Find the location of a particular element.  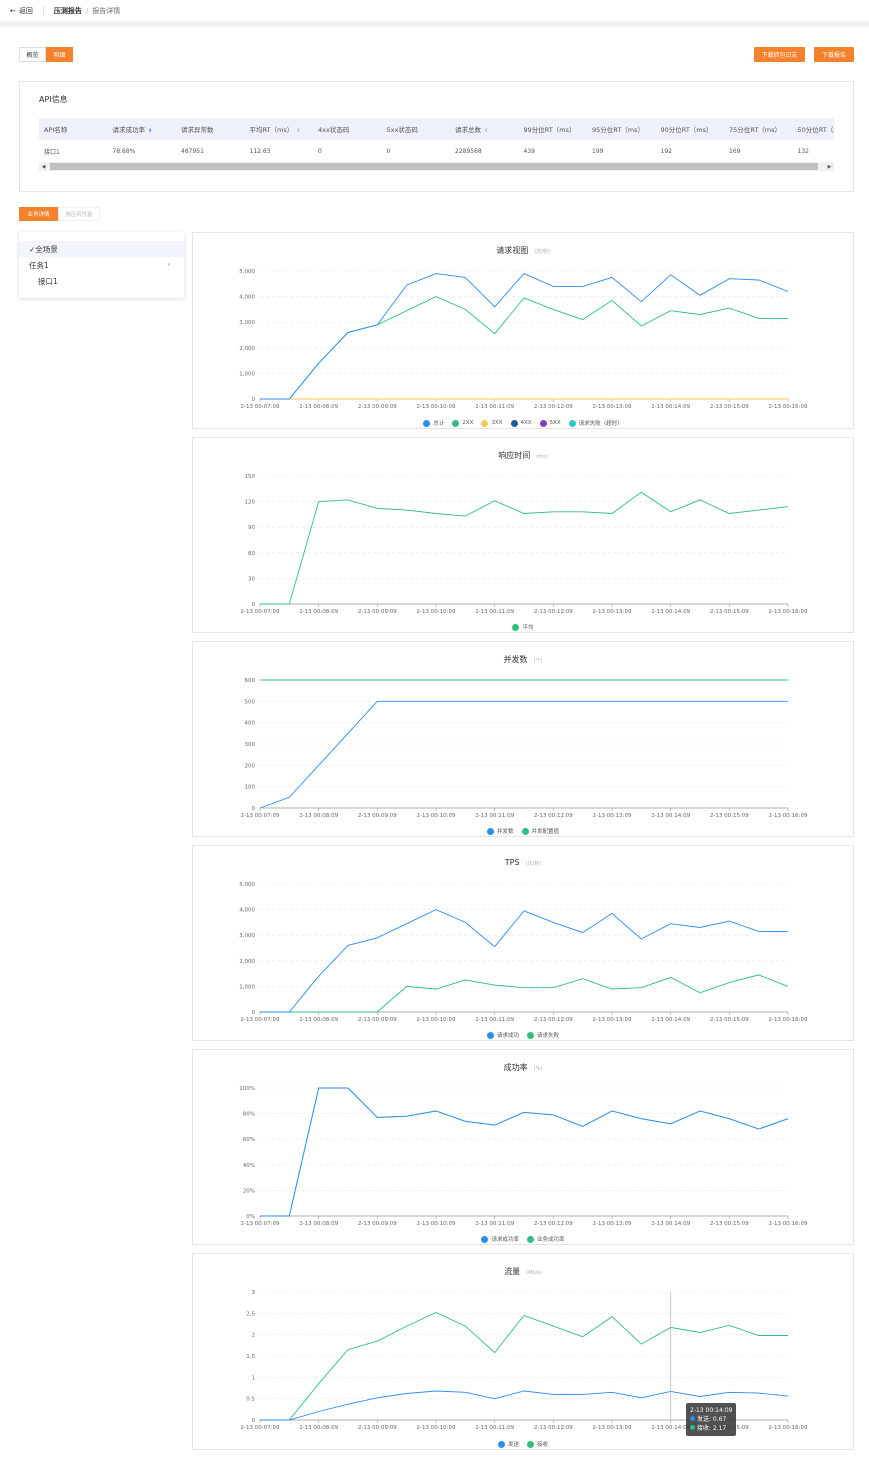

legend-item: 请求成功 is located at coordinates (502, 1035).